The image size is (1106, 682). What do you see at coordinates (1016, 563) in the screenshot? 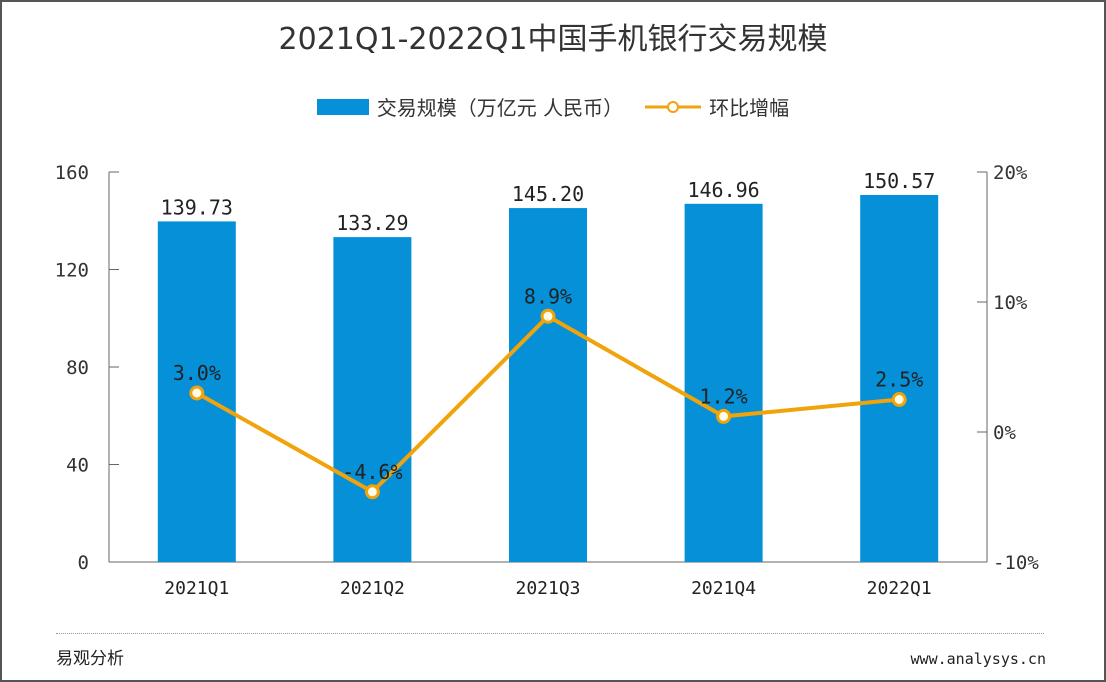
I see `right-tick-label: -10%` at bounding box center [1016, 563].